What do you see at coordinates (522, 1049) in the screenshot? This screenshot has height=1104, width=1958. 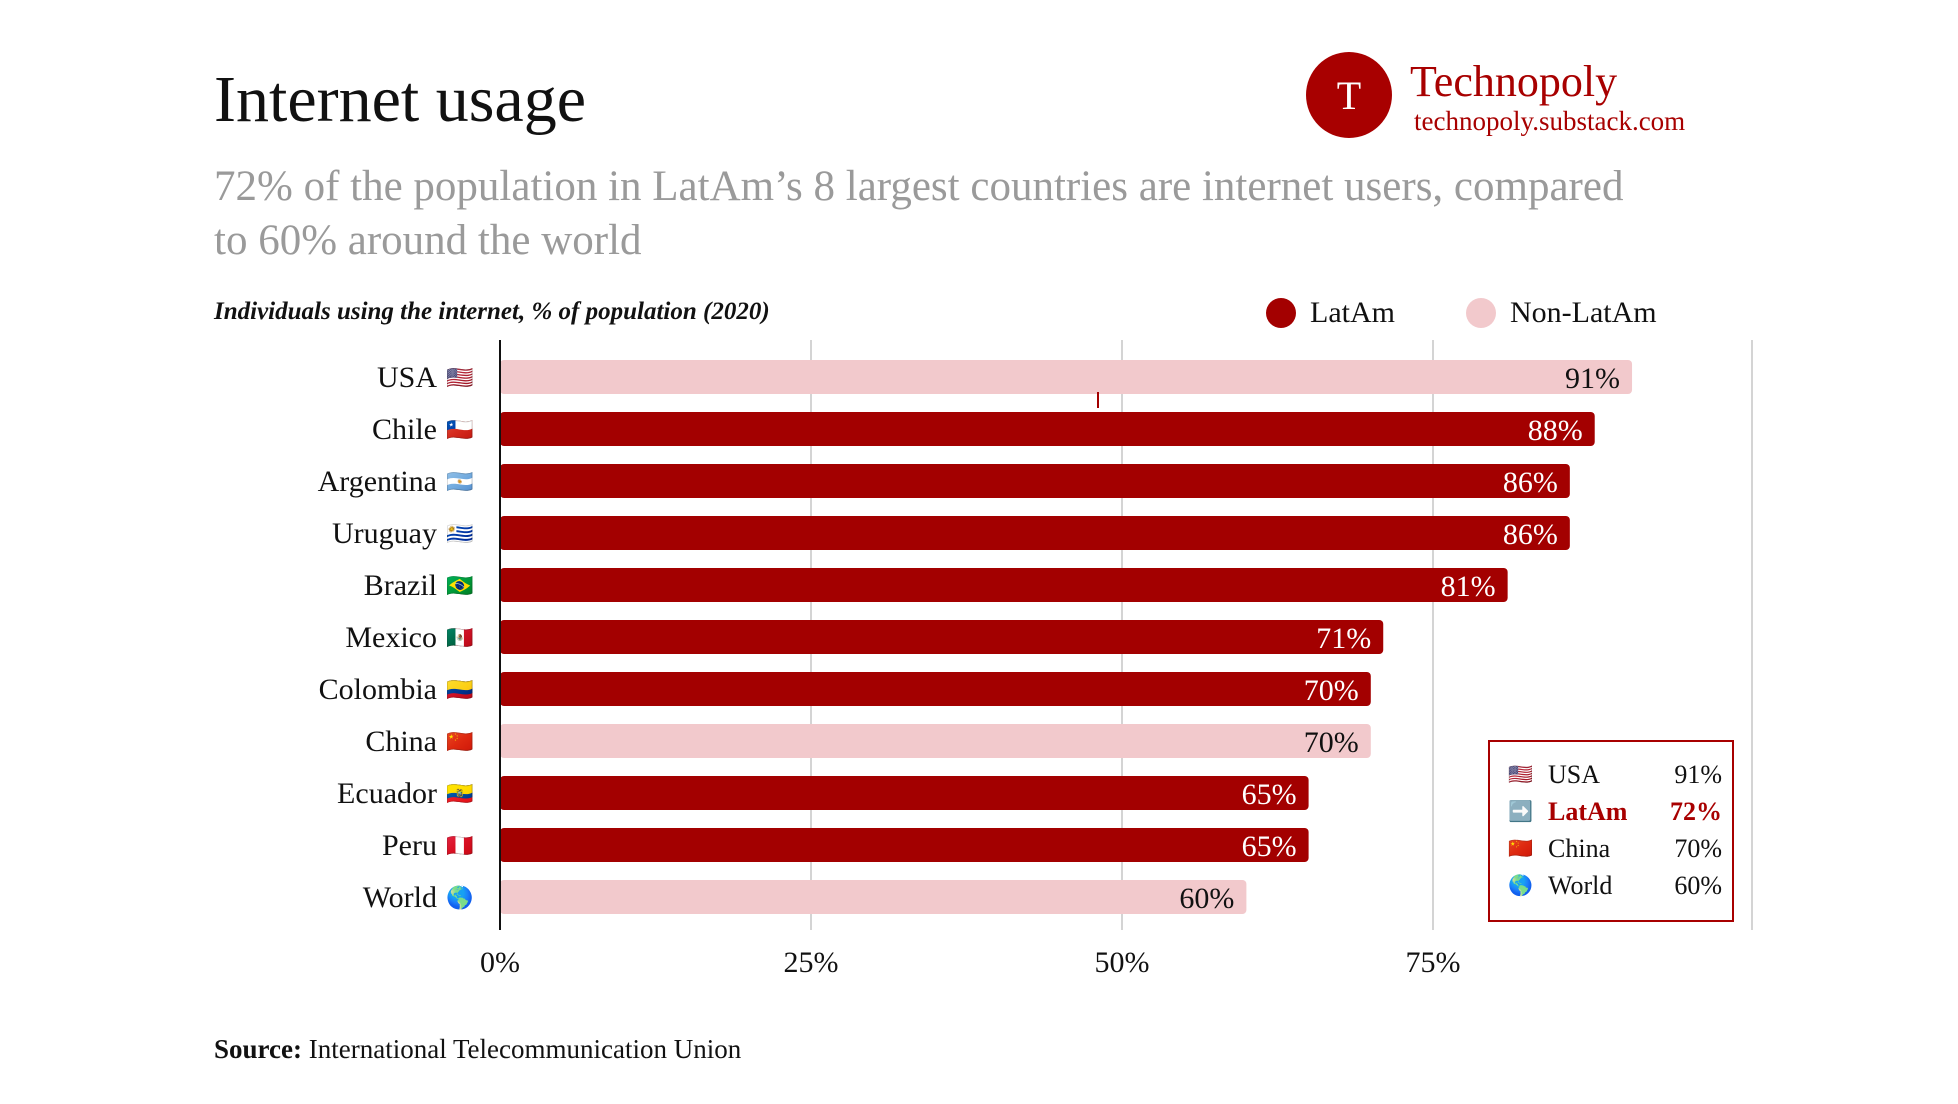 I see `source-text: International Telecommunication Union` at bounding box center [522, 1049].